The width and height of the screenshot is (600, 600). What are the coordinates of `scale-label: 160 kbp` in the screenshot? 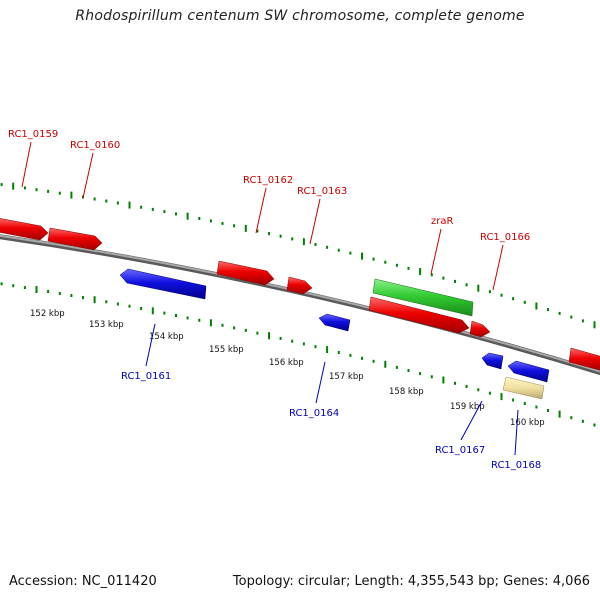 It's located at (527, 423).